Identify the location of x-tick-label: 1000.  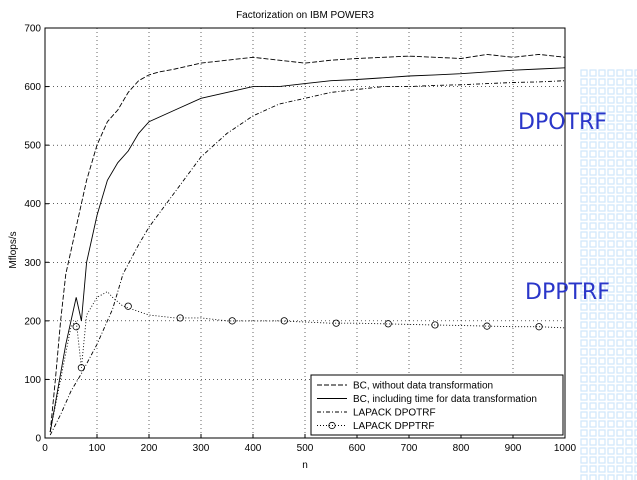
(565, 448).